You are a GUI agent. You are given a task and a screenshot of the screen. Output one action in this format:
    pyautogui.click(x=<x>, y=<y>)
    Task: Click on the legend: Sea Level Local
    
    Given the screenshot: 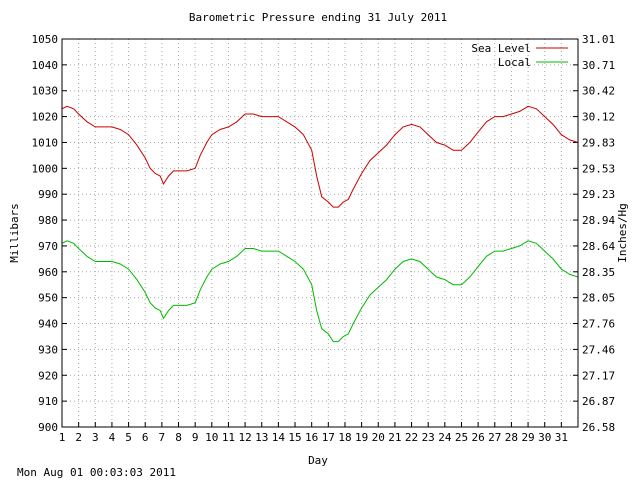 What is the action you would take?
    pyautogui.click(x=519, y=55)
    